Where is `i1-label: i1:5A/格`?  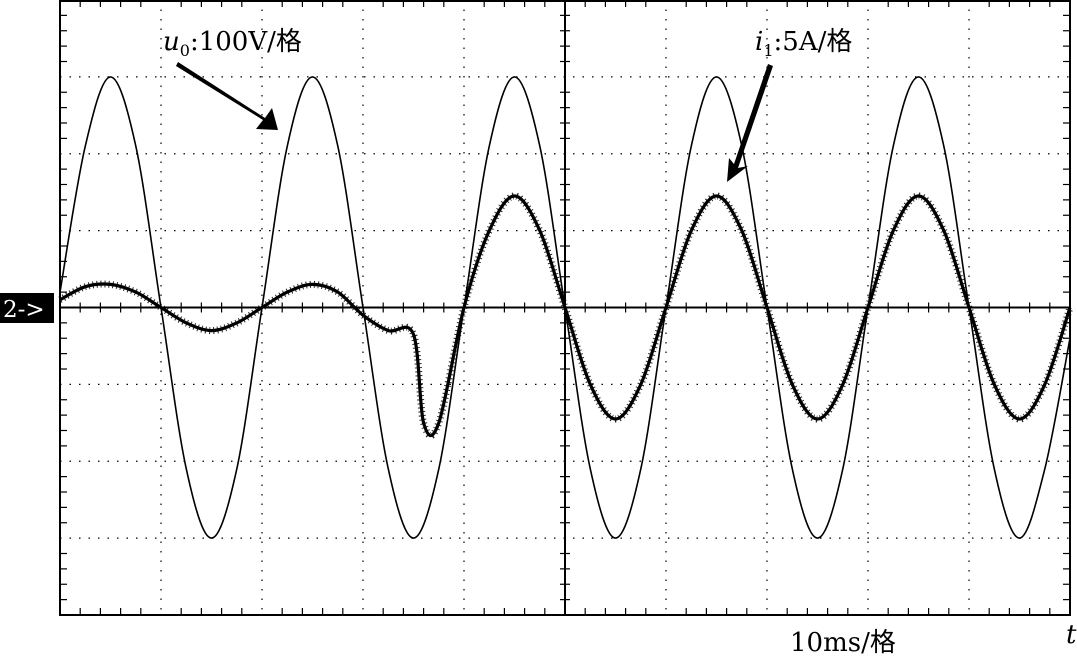
i1-label: i1:5A/格 is located at coordinates (803, 43).